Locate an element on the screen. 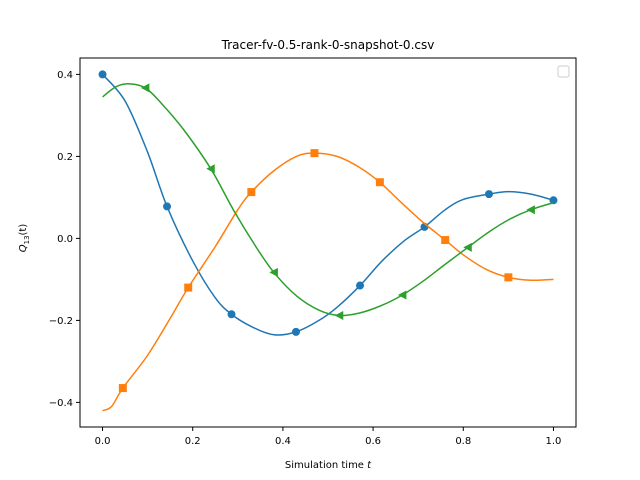  x-axis-label-text: Simulation time is located at coordinates (326, 465).